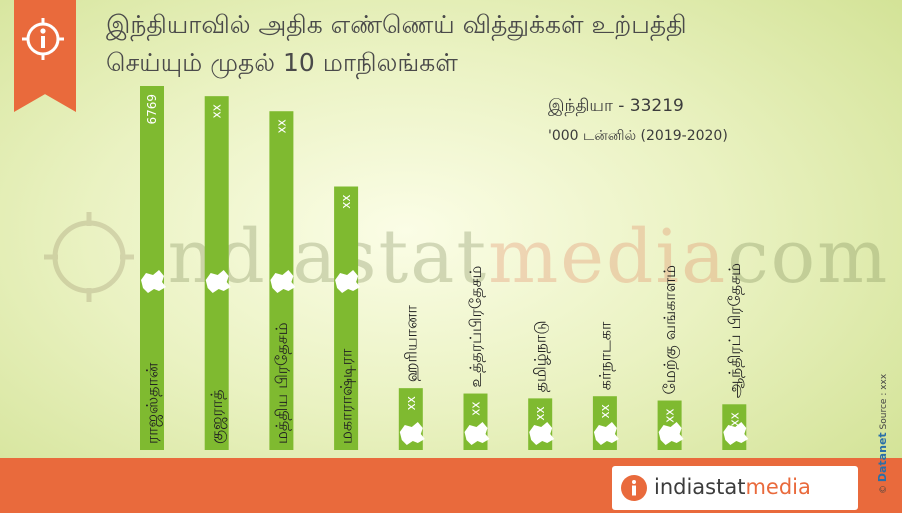 Image resolution: width=902 pixels, height=513 pixels. Describe the element at coordinates (152, 109) in the screenshot. I see `bar-value-label: 6769` at that location.